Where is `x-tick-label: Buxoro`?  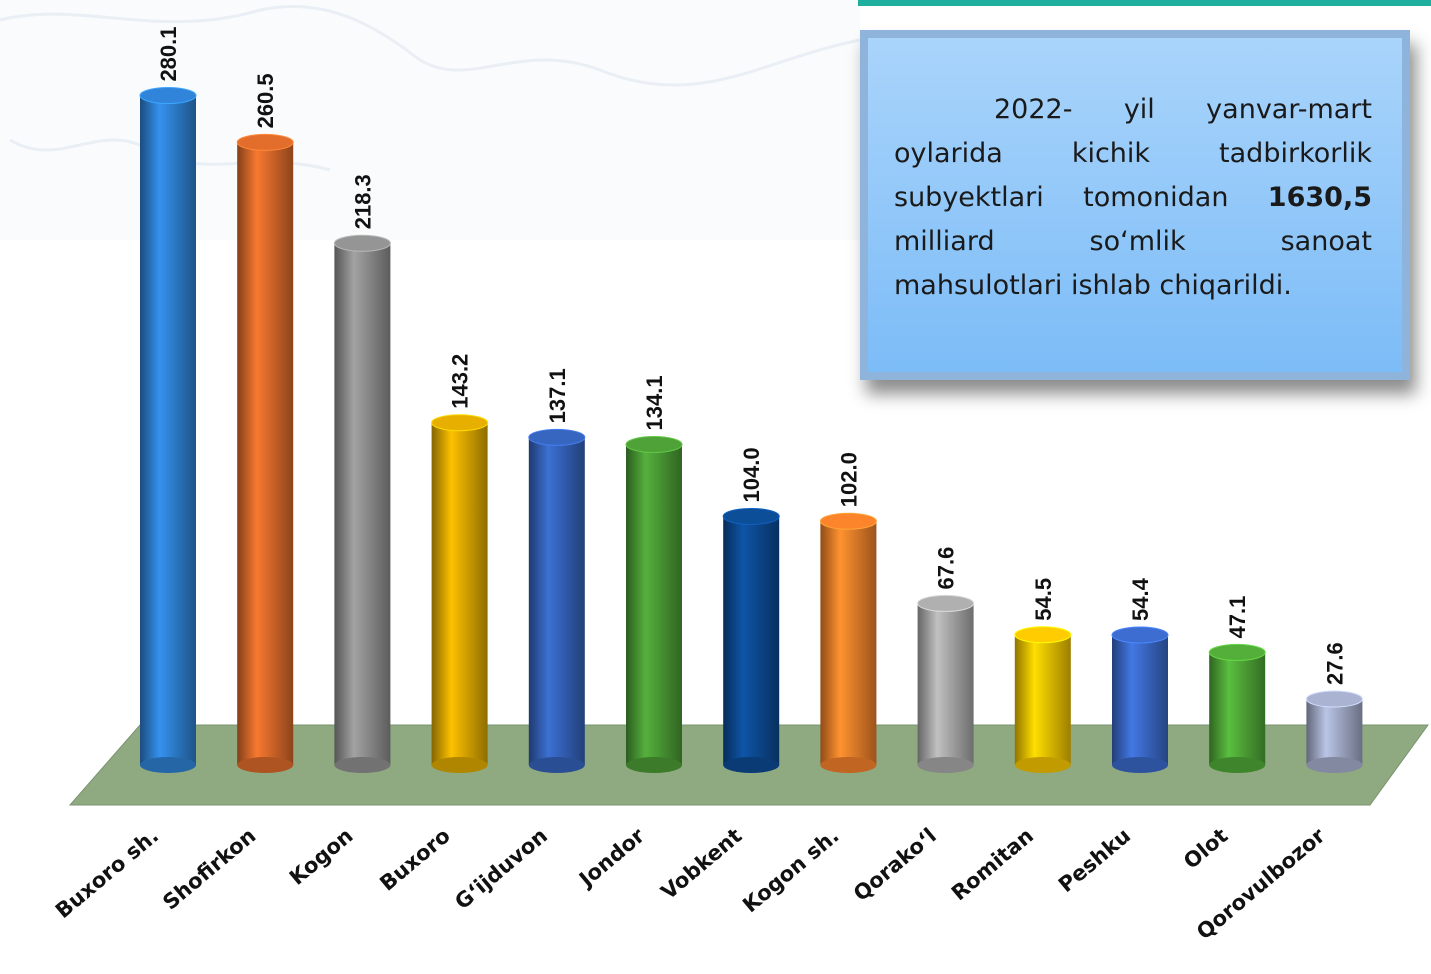
x-tick-label: Buxoro is located at coordinates (415, 859).